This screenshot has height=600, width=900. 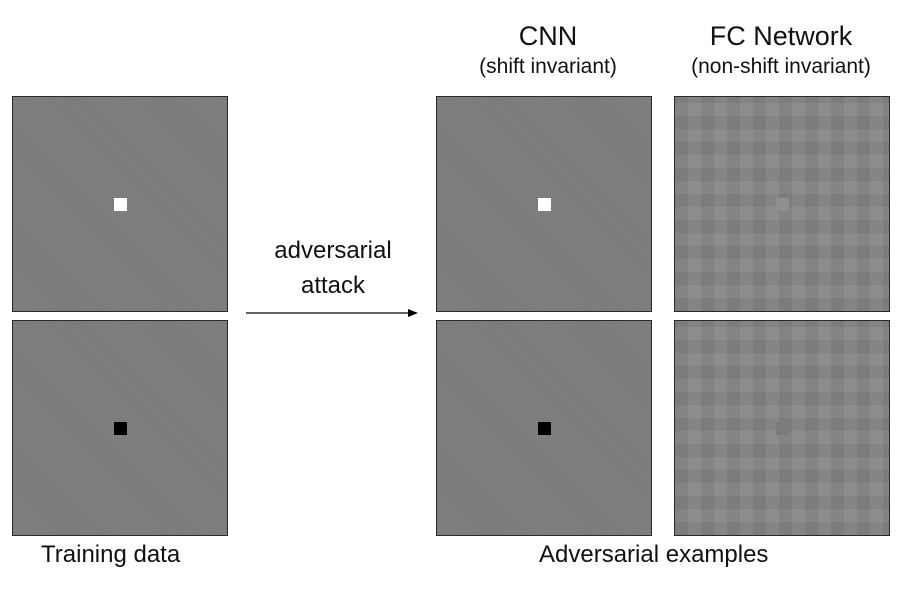 I want to click on fc-adversarial-top, so click(x=782, y=204).